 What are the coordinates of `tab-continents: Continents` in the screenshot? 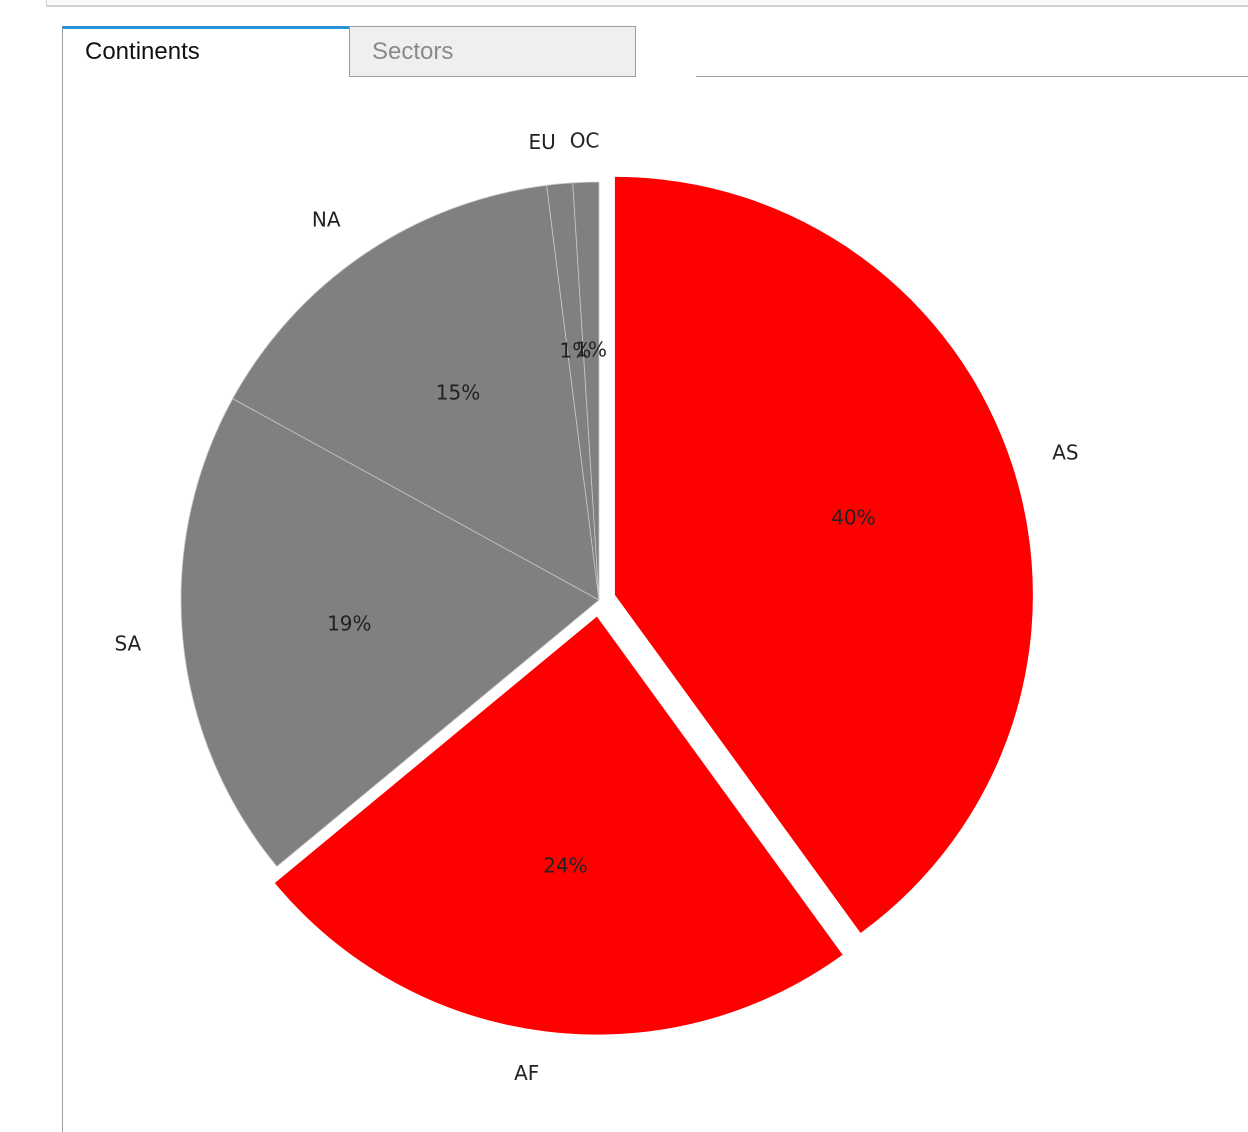 It's located at (206, 51).